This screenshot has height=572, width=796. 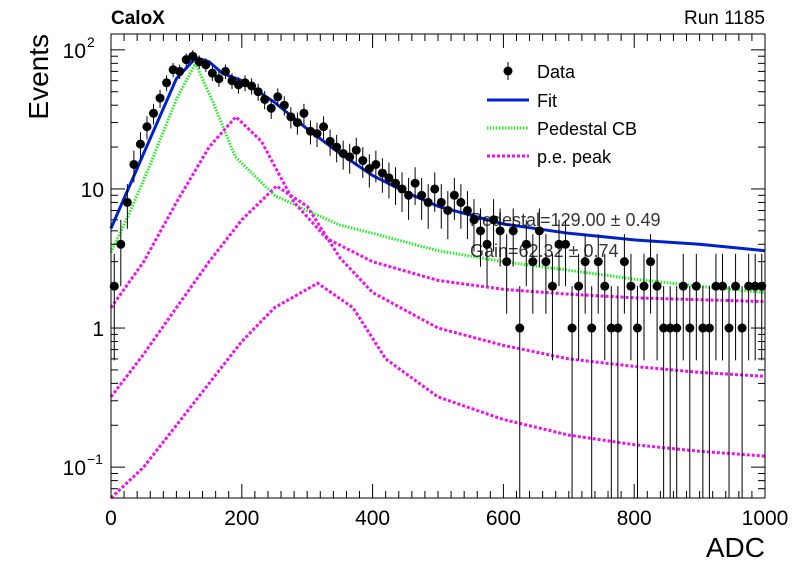 What do you see at coordinates (138, 18) in the screenshot?
I see `header-left-label: CaloX` at bounding box center [138, 18].